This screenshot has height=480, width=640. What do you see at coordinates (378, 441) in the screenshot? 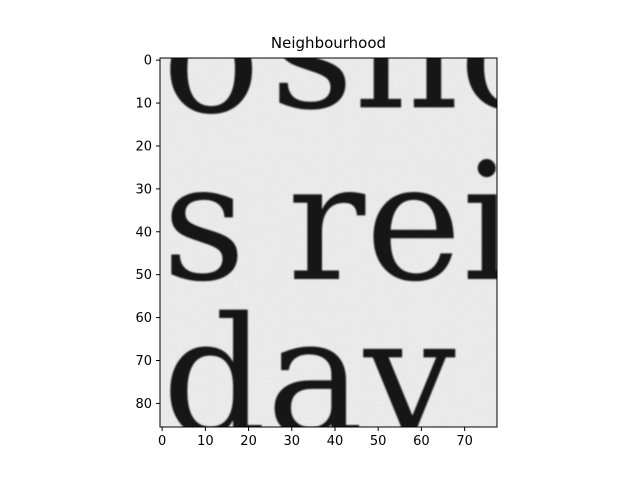
I see `x-tick-label: 50` at bounding box center [378, 441].